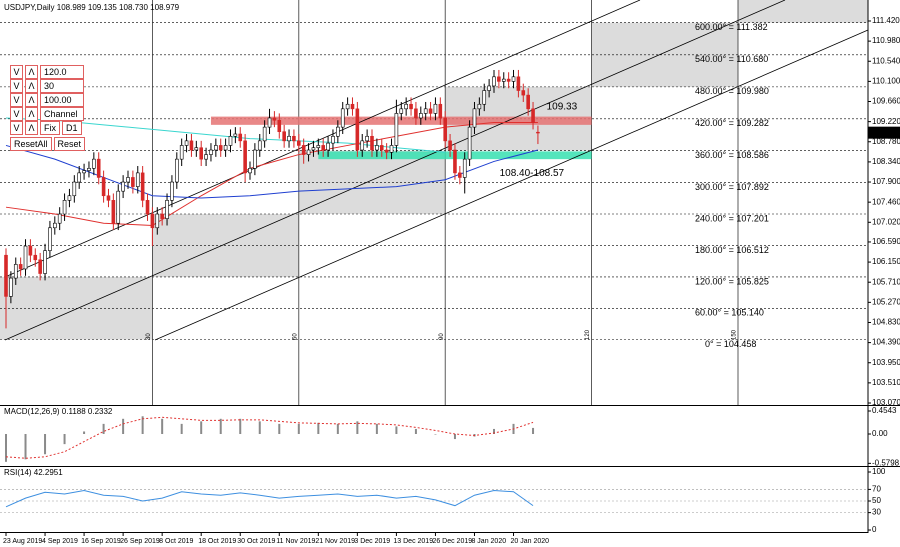  Describe the element at coordinates (879, 471) in the screenshot. I see `y-tick-label: 100` at that location.